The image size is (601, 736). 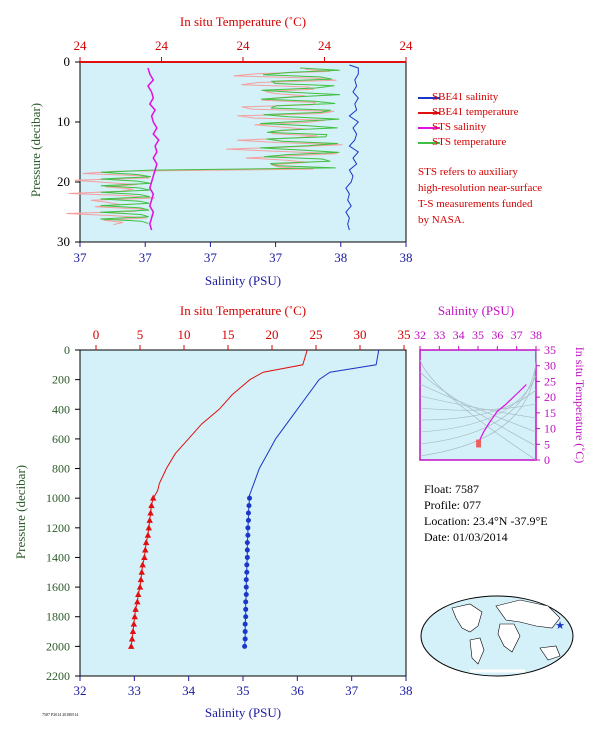 I want to click on footer-tag: 7587 P2014 20180514, so click(x=60, y=714).